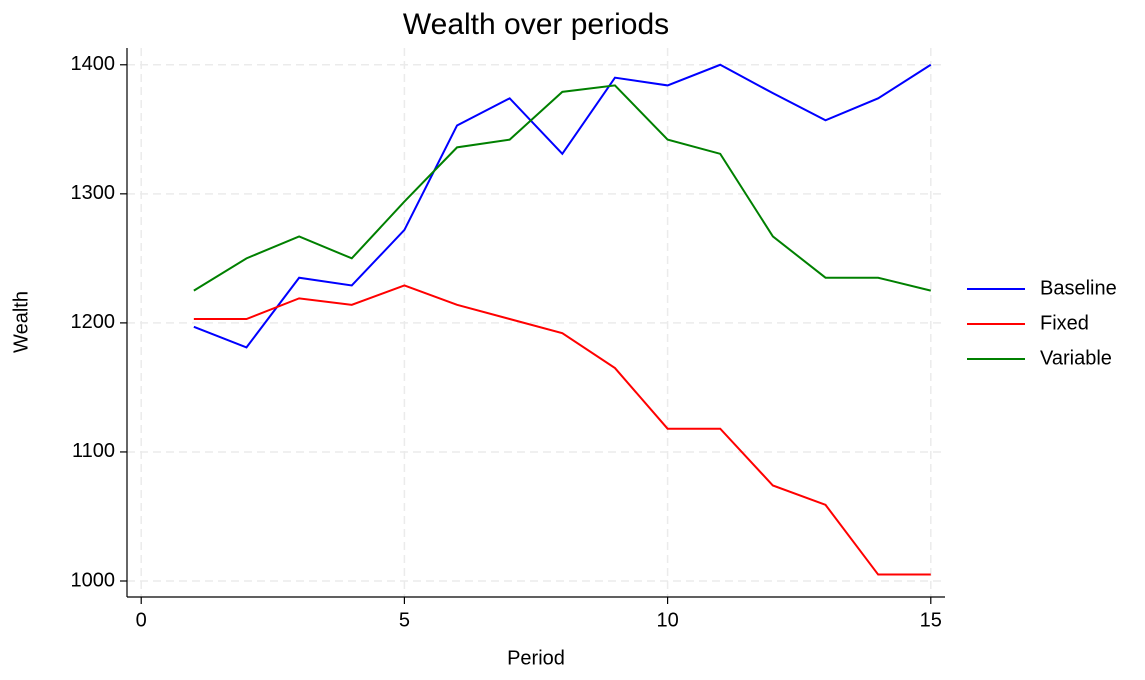  Describe the element at coordinates (93, 451) in the screenshot. I see `y-tick-label: 1100` at that location.